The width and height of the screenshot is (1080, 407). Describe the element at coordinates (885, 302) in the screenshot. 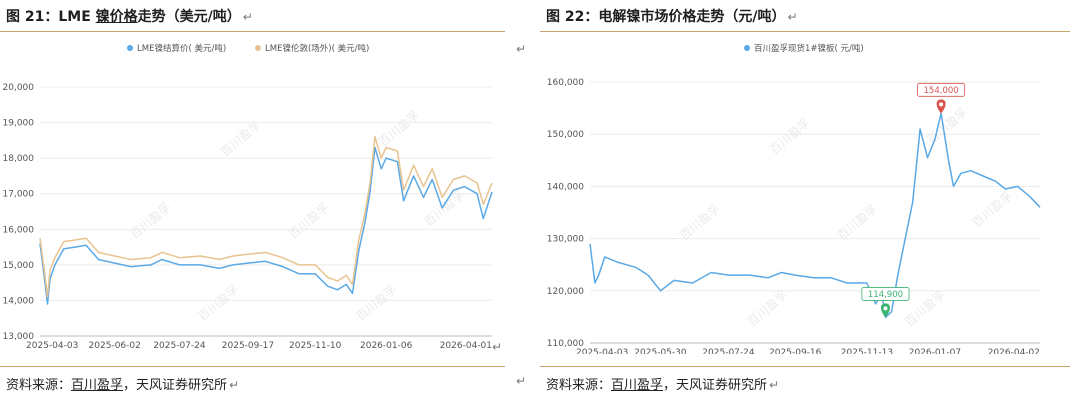

I see `min-marker: 114,900` at that location.